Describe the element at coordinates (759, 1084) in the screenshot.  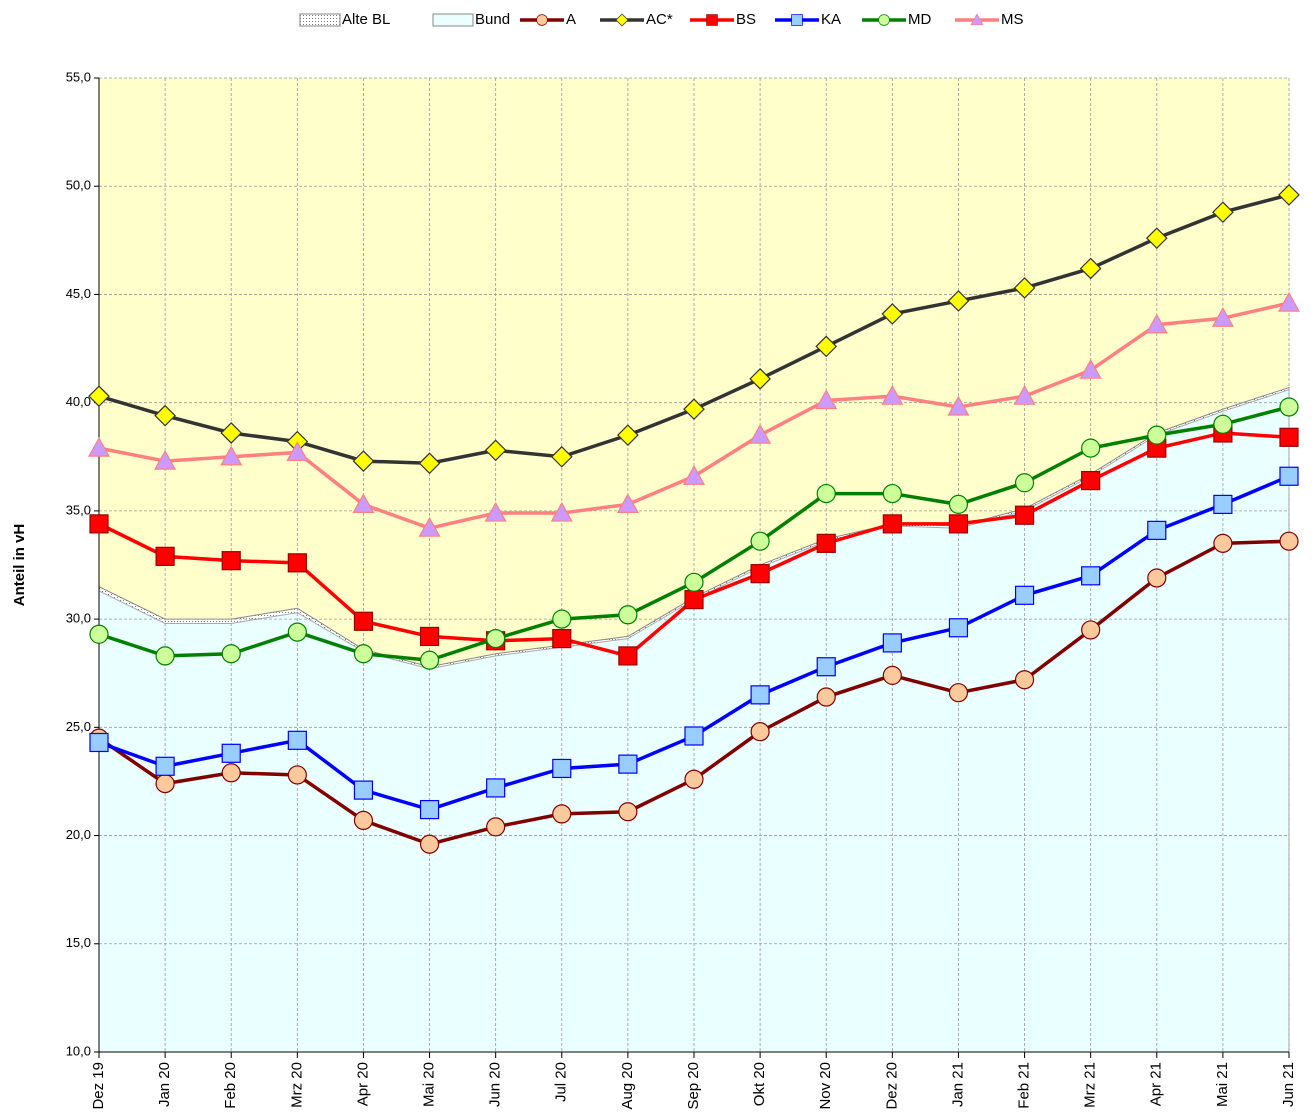
I see `x-tick-label: Okt 20` at that location.